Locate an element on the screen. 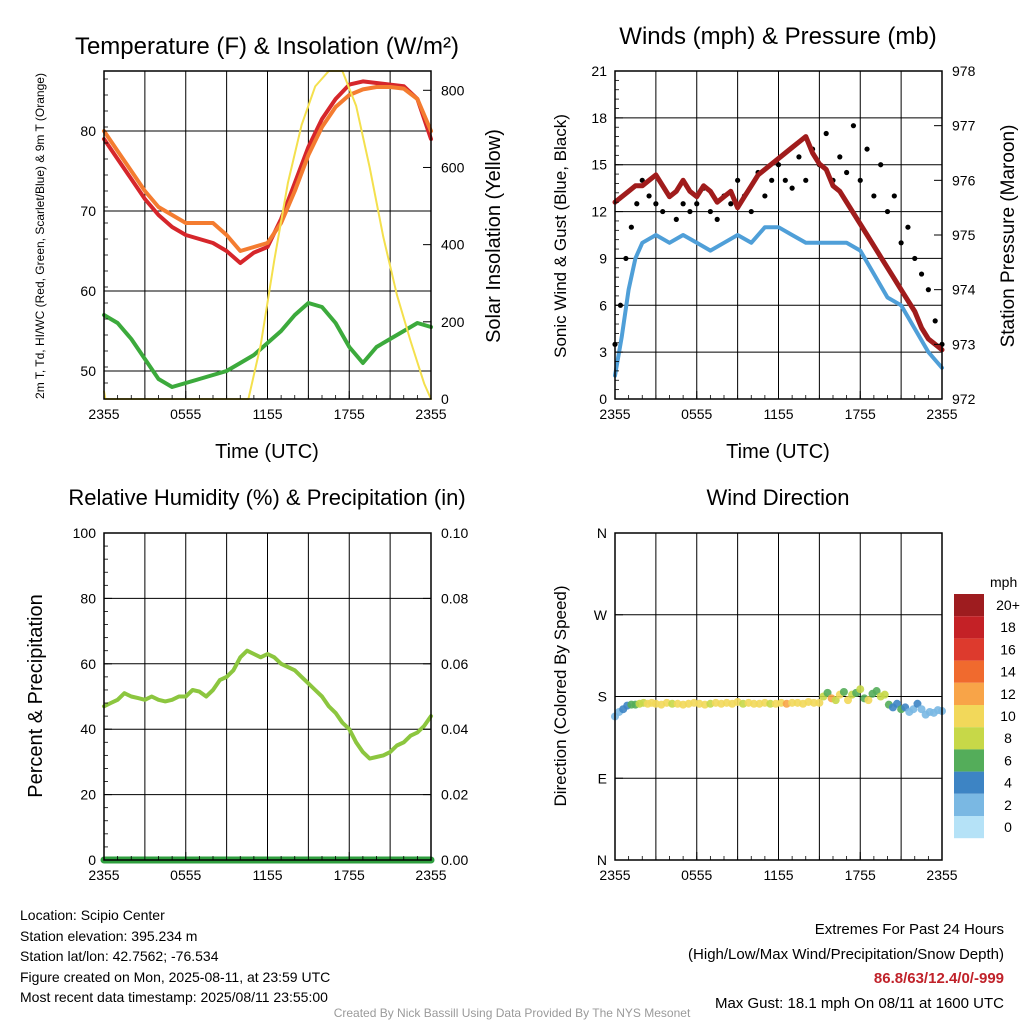 The image size is (1024, 1024). y2-tick-label: 0.02 is located at coordinates (454, 795).